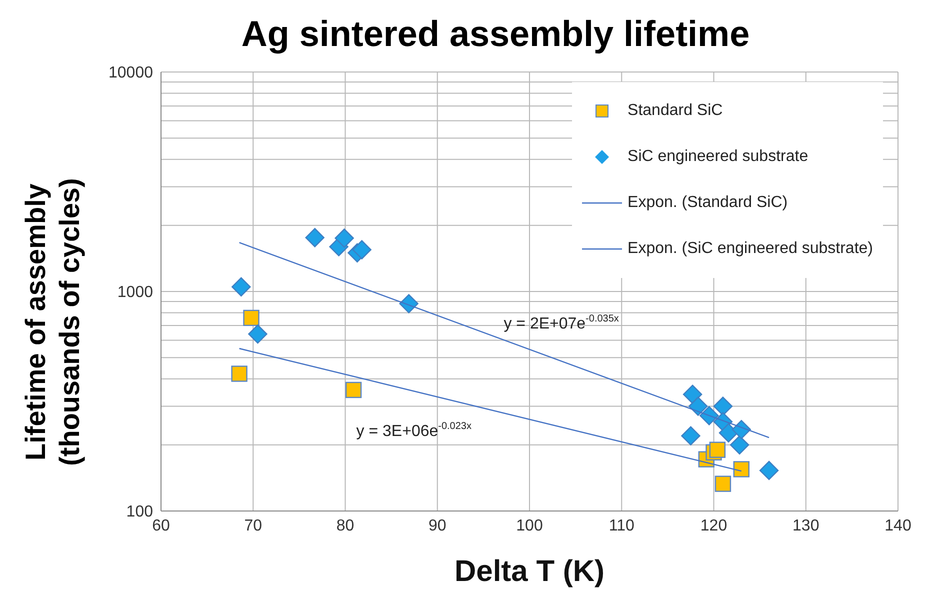 The width and height of the screenshot is (933, 599). I want to click on y-axis-title: Lifetime of assembly (thousands of cycles), so click(52, 322).